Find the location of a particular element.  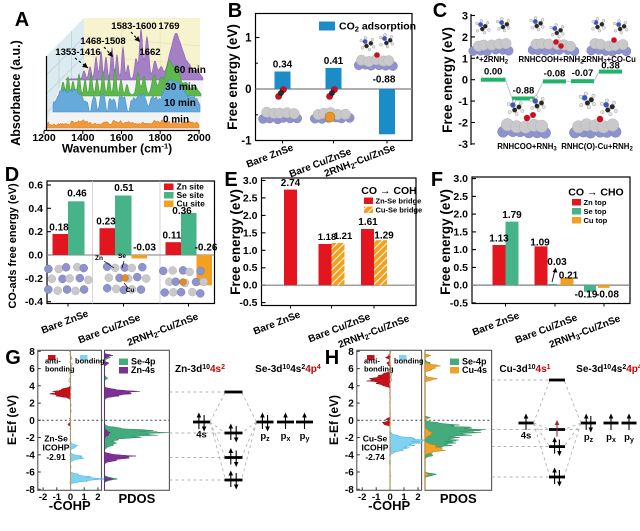

svg-text: Se is located at coordinates (122, 256).